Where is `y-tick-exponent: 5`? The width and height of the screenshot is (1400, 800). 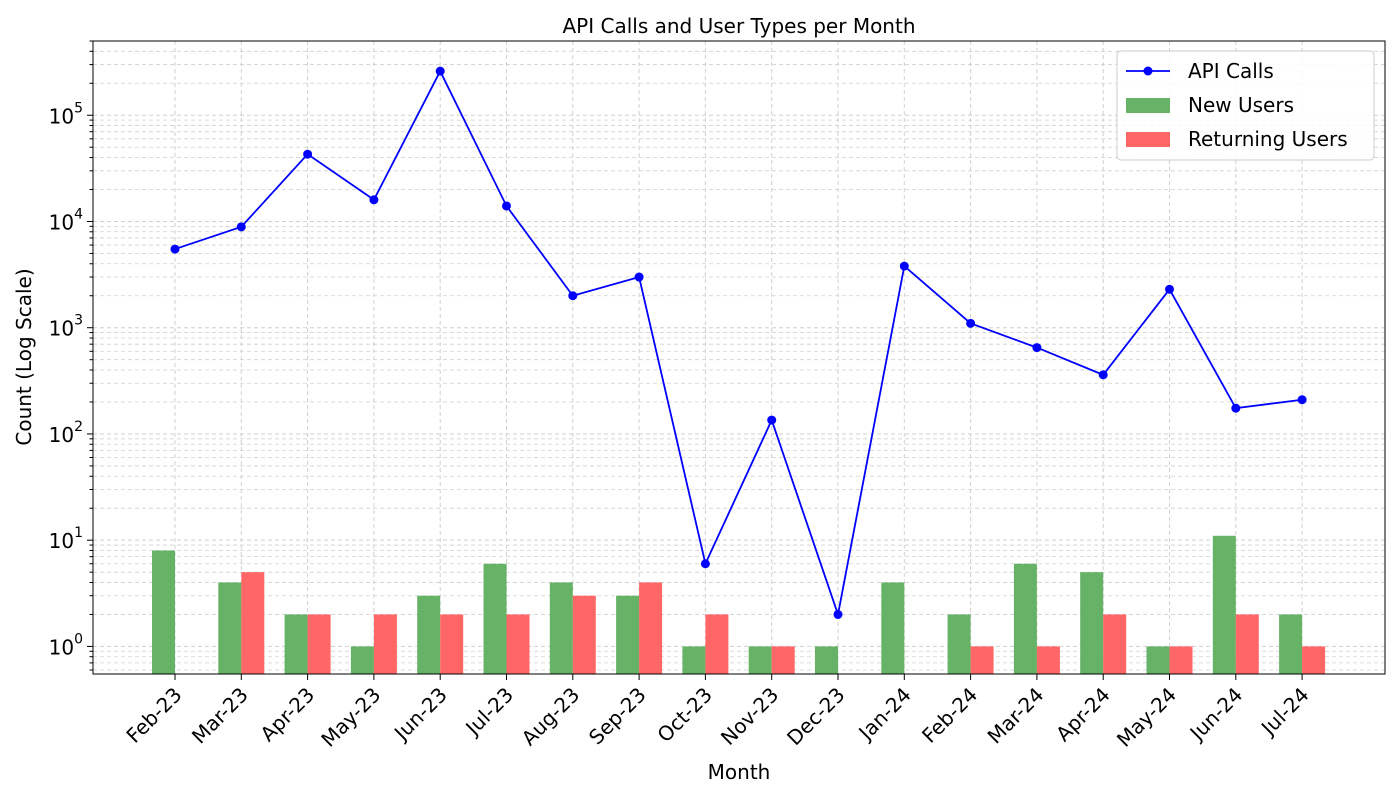 y-tick-exponent: 5 is located at coordinates (78, 108).